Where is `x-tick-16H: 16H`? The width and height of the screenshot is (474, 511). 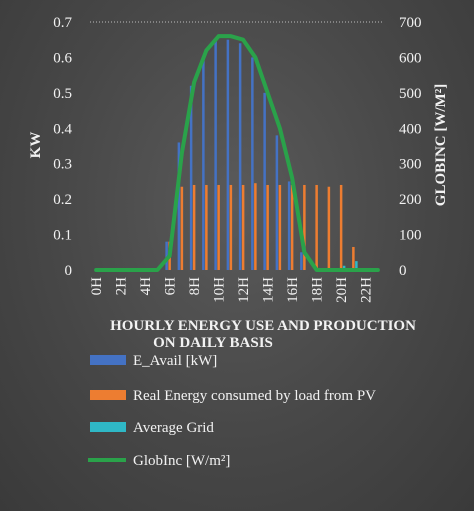
x-tick-16H: 16H is located at coordinates (293, 290).